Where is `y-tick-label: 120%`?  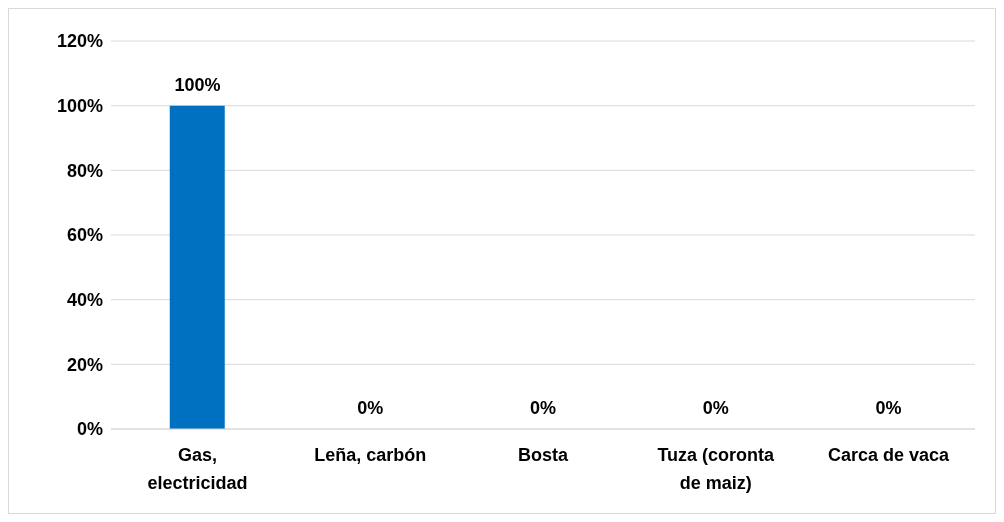 y-tick-label: 120% is located at coordinates (79, 41).